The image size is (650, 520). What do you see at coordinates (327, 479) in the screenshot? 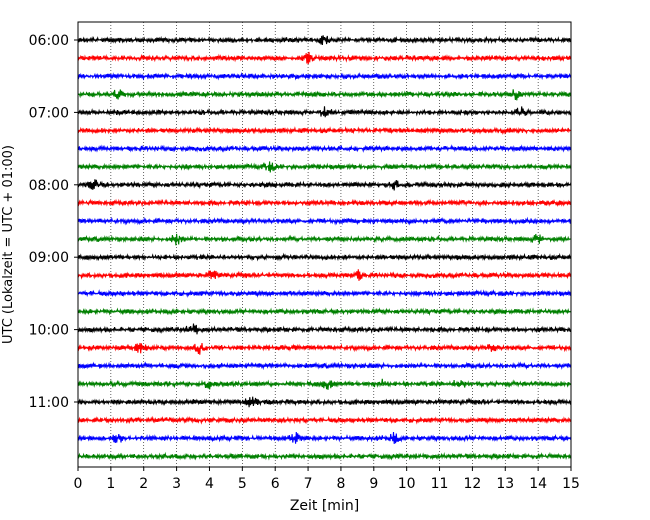
I see `x-axis: 0 1 2 3 4 5 6 7 8 9 10 11 12 13 14 15` at bounding box center [327, 479].